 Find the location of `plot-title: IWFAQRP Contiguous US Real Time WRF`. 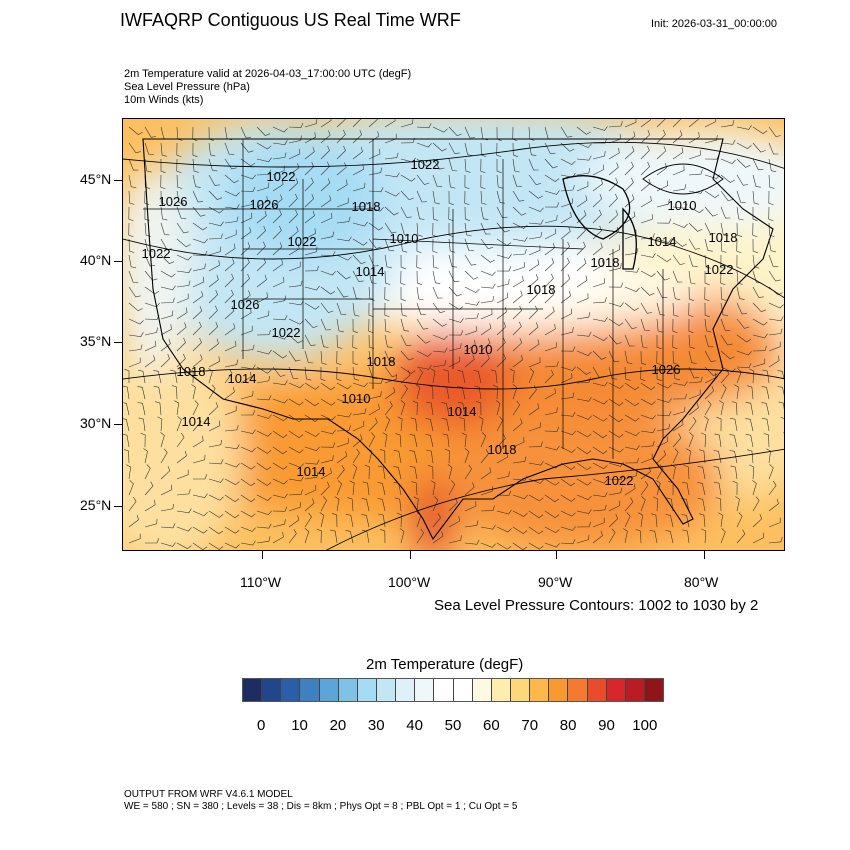

plot-title: IWFAQRP Contiguous US Real Time WRF is located at coordinates (290, 20).